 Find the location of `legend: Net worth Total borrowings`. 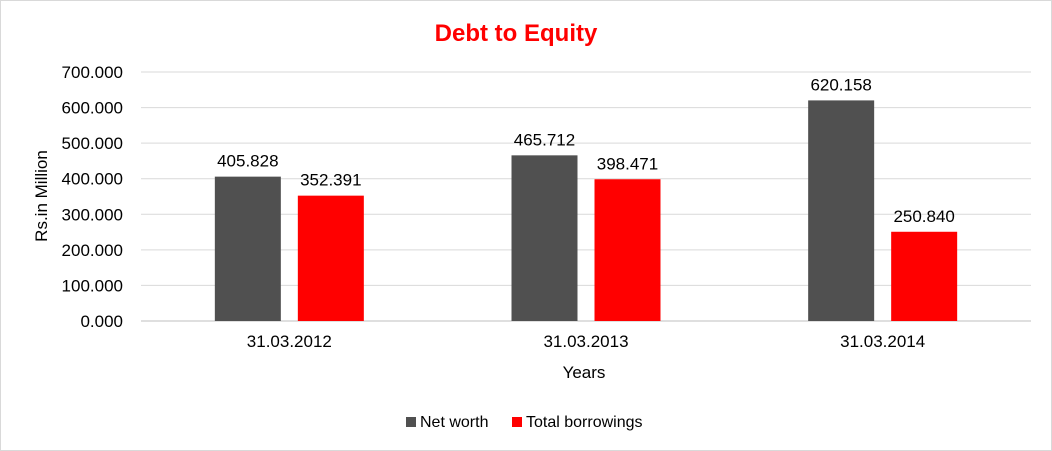

legend: Net worth Total borrowings is located at coordinates (524, 422).